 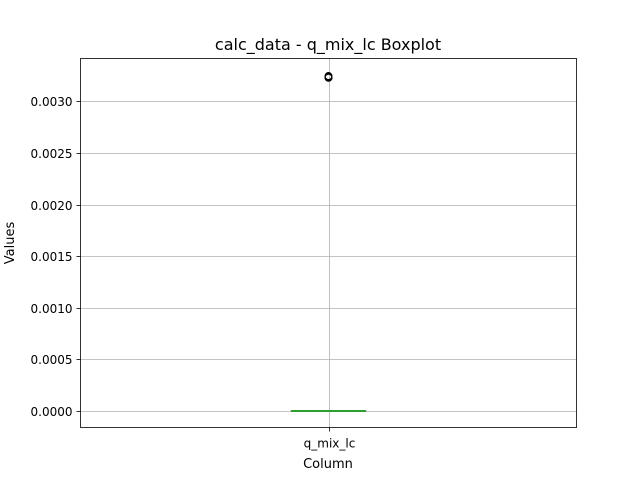 I want to click on y-tick-label: 0.0025, so click(x=52, y=154).